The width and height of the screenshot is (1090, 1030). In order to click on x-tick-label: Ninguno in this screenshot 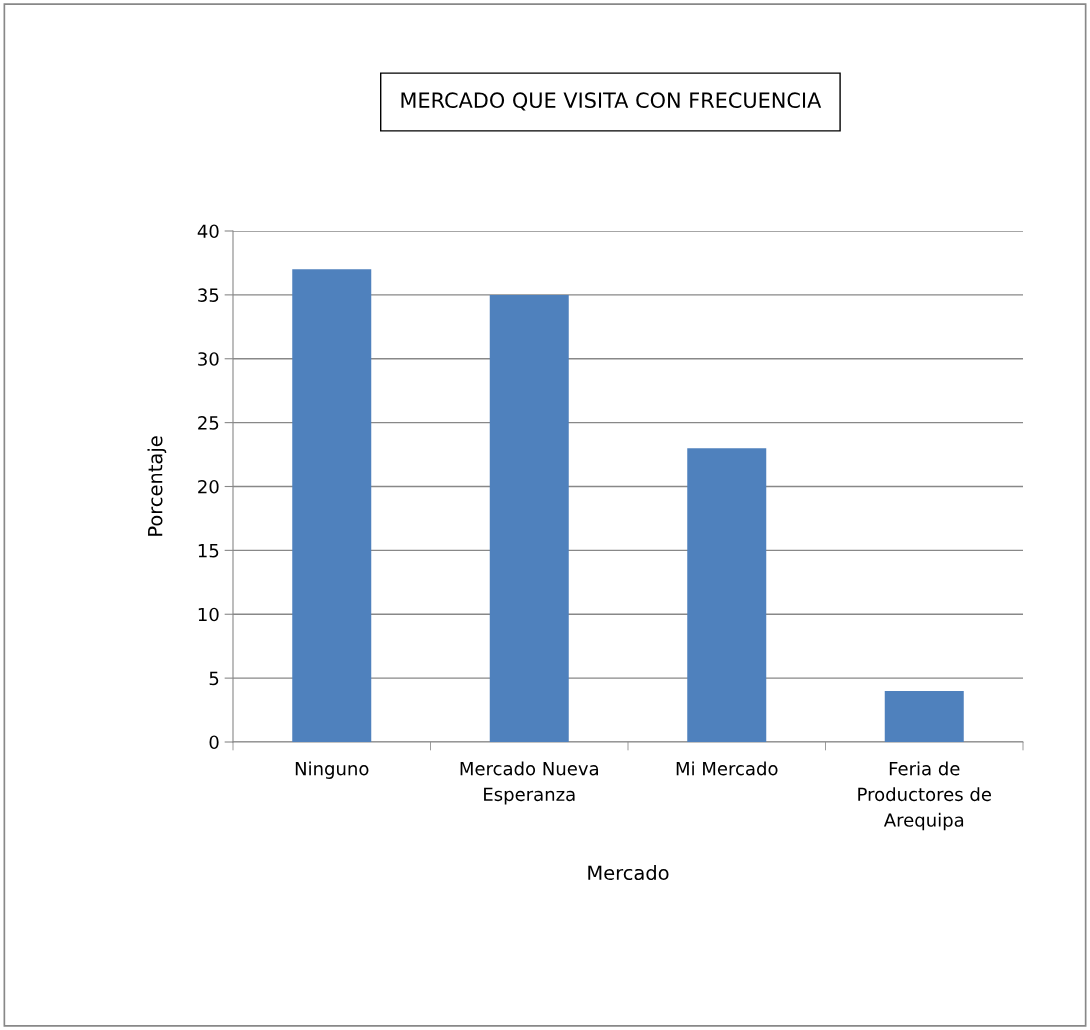, I will do `click(332, 770)`.